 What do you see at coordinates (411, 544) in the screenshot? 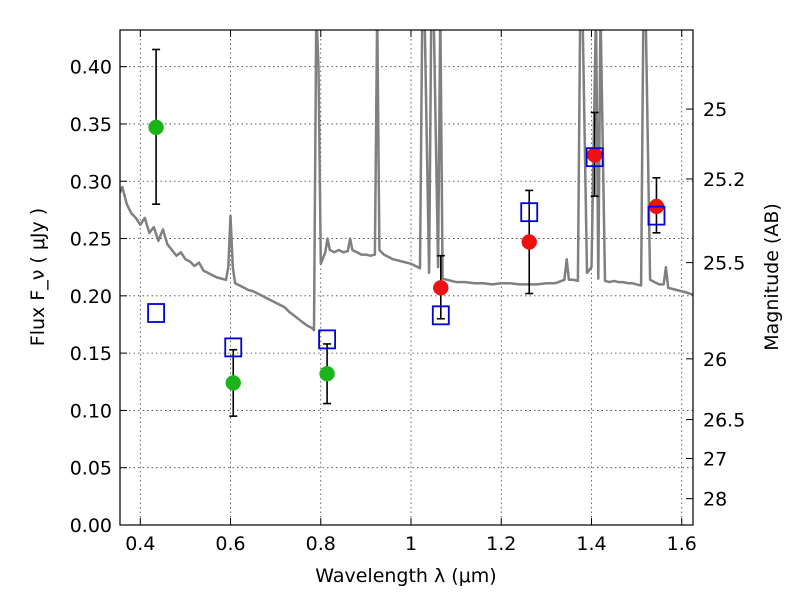
I see `x-tick-label: 1` at bounding box center [411, 544].